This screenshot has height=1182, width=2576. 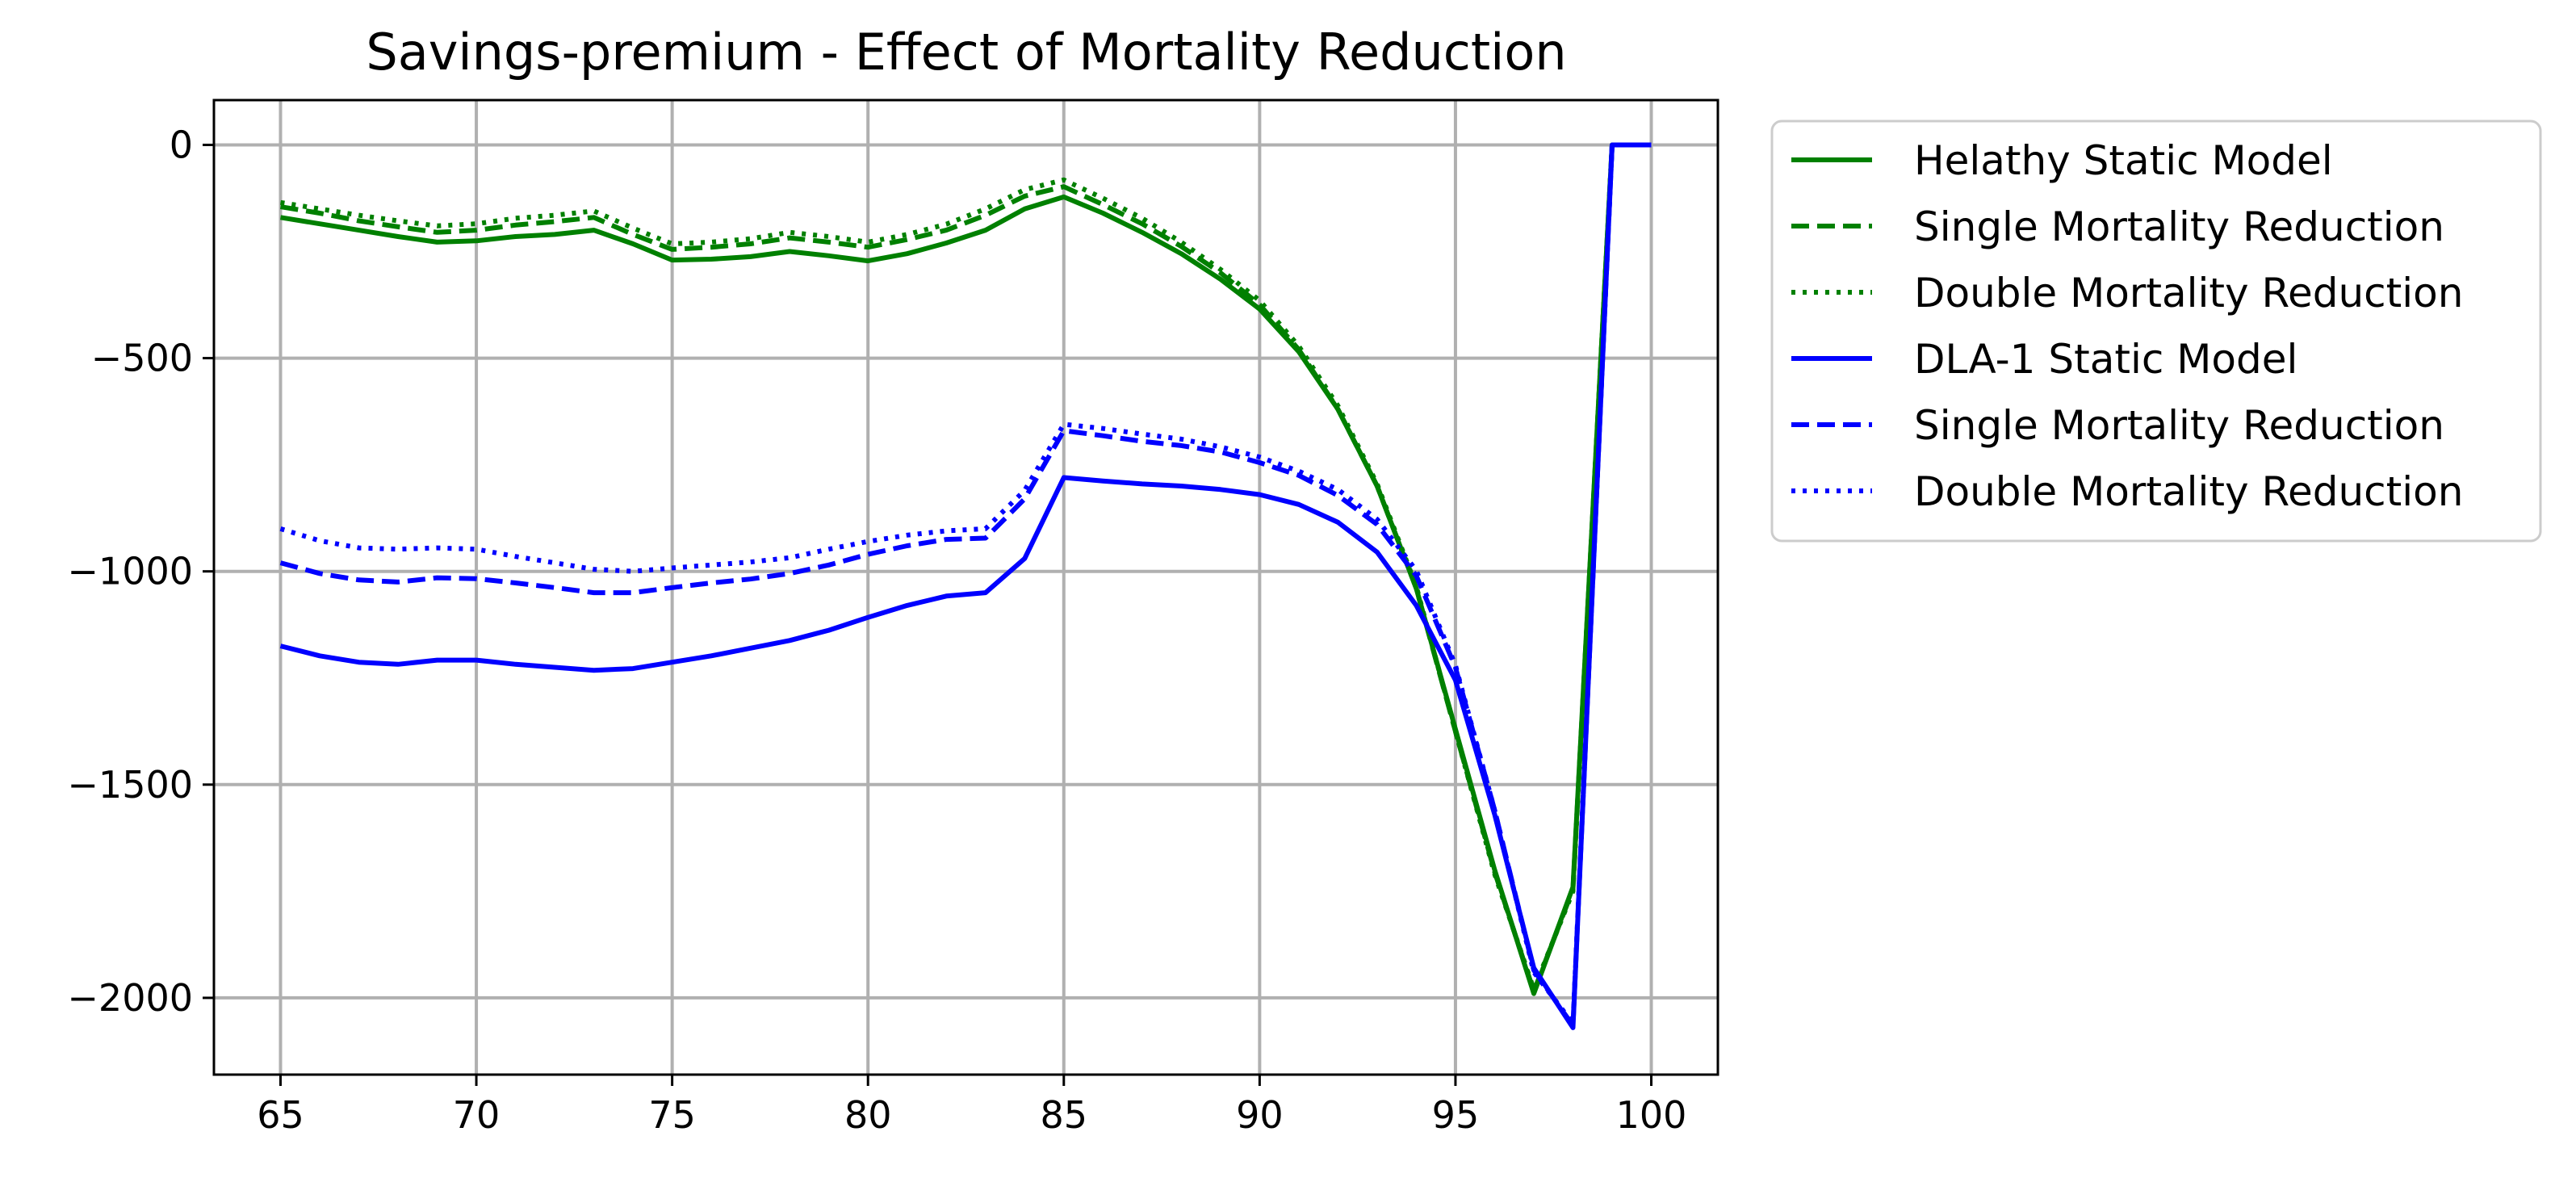 I want to click on x-tick-label: 90, so click(x=1260, y=1115).